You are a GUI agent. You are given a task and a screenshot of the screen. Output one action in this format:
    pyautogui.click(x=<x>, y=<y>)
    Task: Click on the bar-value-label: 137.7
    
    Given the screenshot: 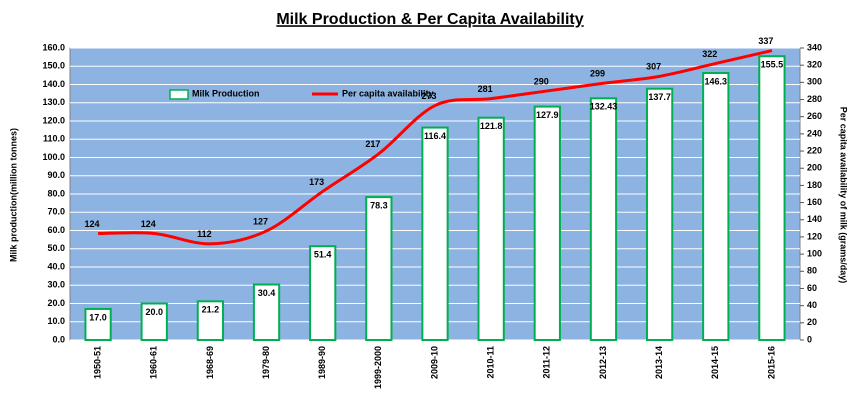 What is the action you would take?
    pyautogui.click(x=659, y=97)
    